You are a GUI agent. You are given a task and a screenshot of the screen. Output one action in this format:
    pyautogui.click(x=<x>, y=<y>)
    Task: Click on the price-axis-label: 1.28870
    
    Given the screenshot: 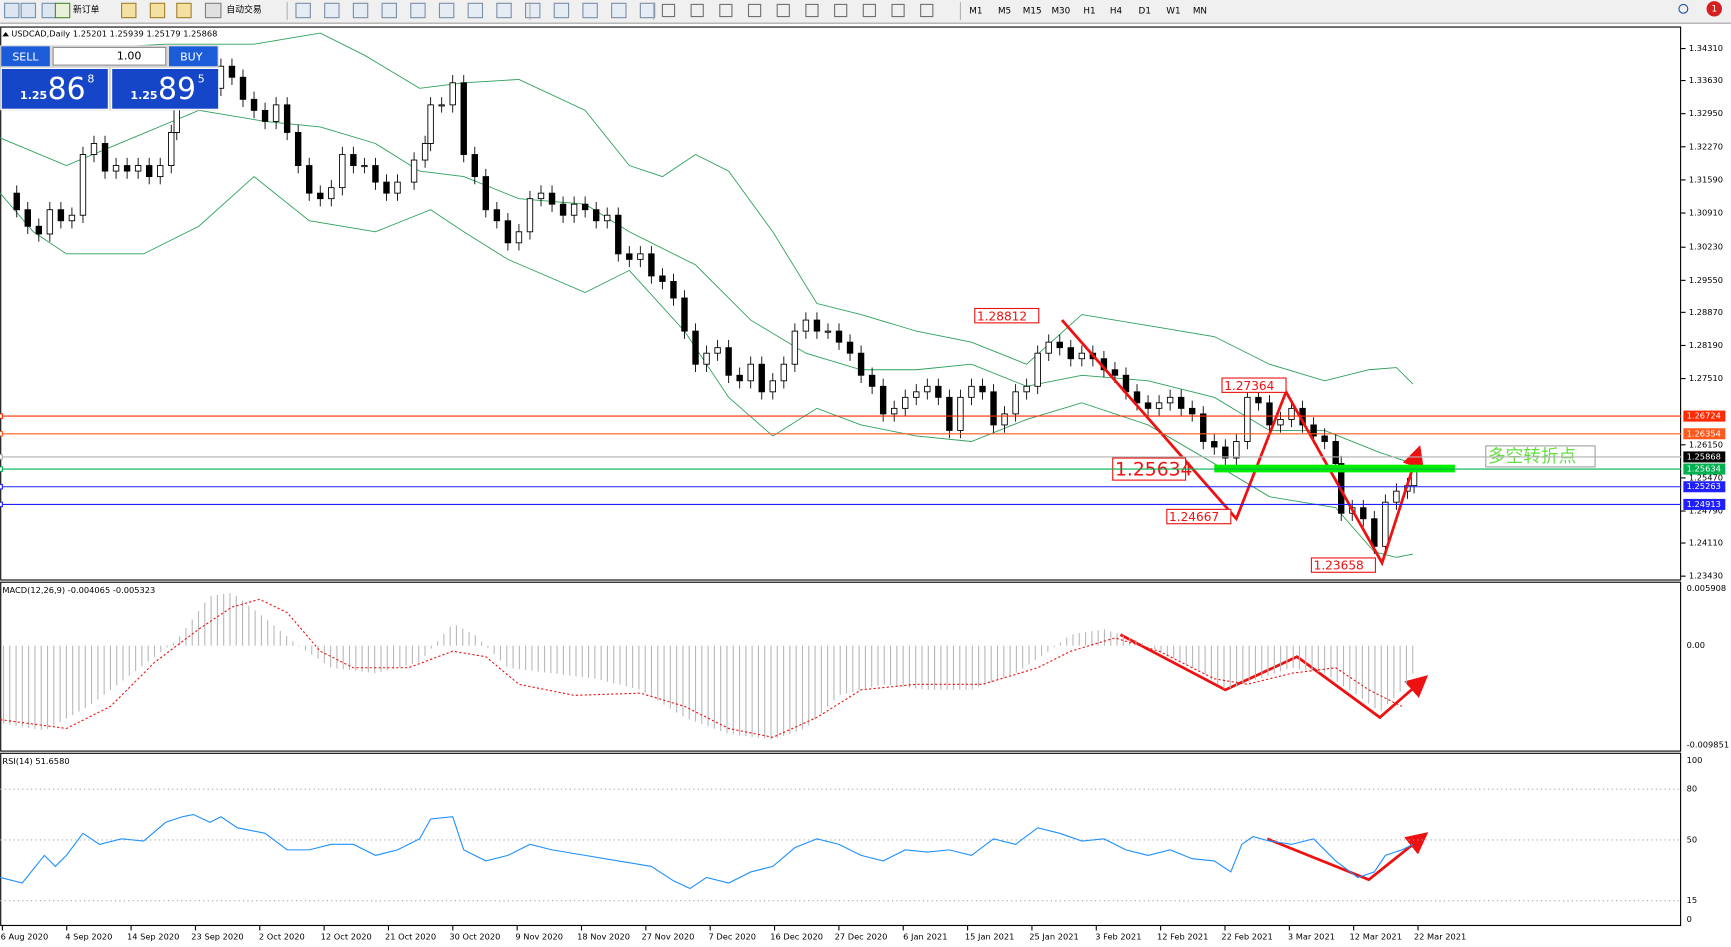 What is the action you would take?
    pyautogui.click(x=1706, y=312)
    